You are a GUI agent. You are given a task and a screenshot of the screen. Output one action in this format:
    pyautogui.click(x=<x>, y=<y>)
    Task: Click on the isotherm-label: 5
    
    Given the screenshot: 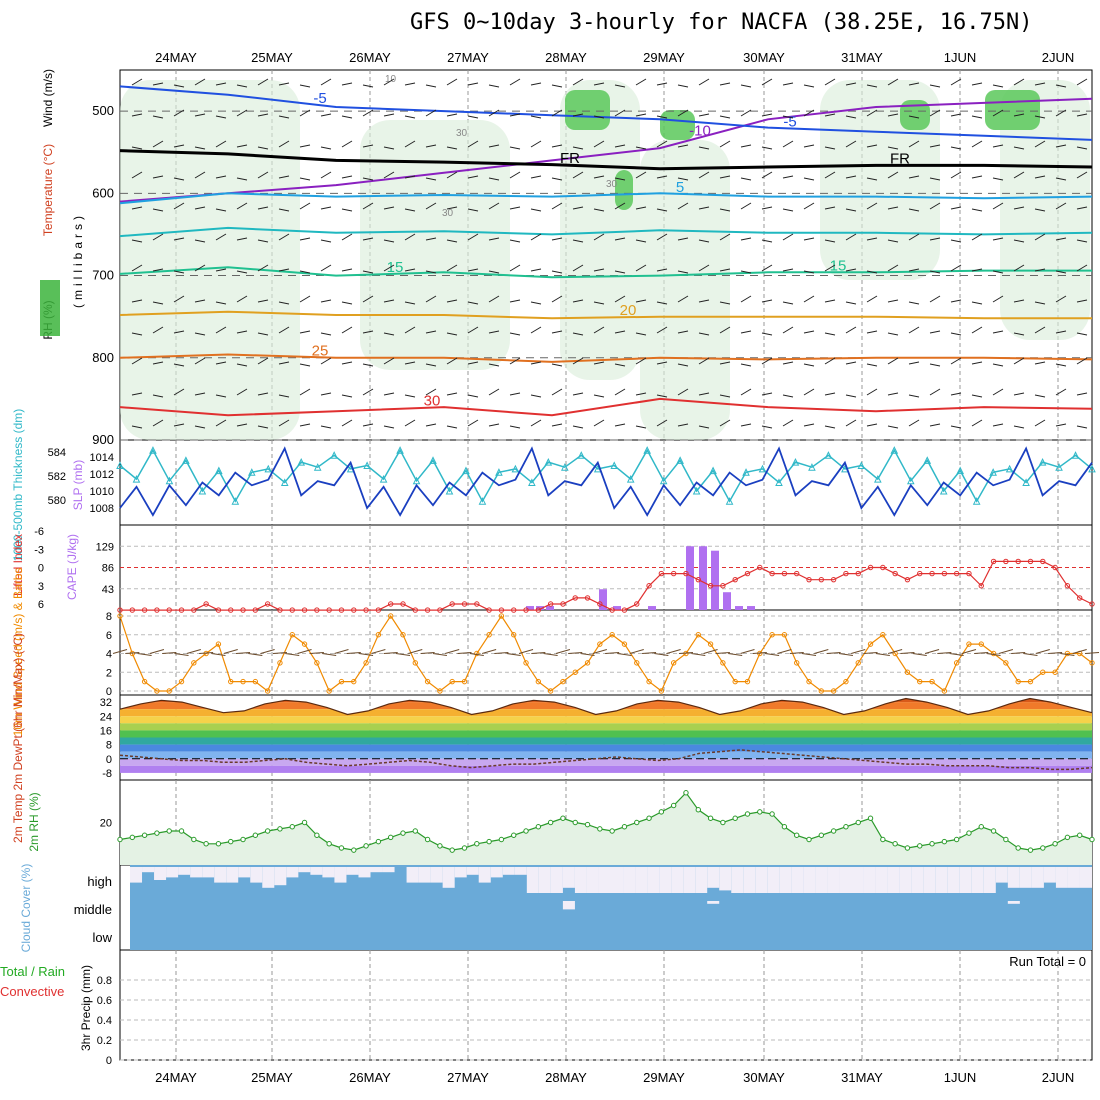 What is the action you would take?
    pyautogui.click(x=680, y=187)
    